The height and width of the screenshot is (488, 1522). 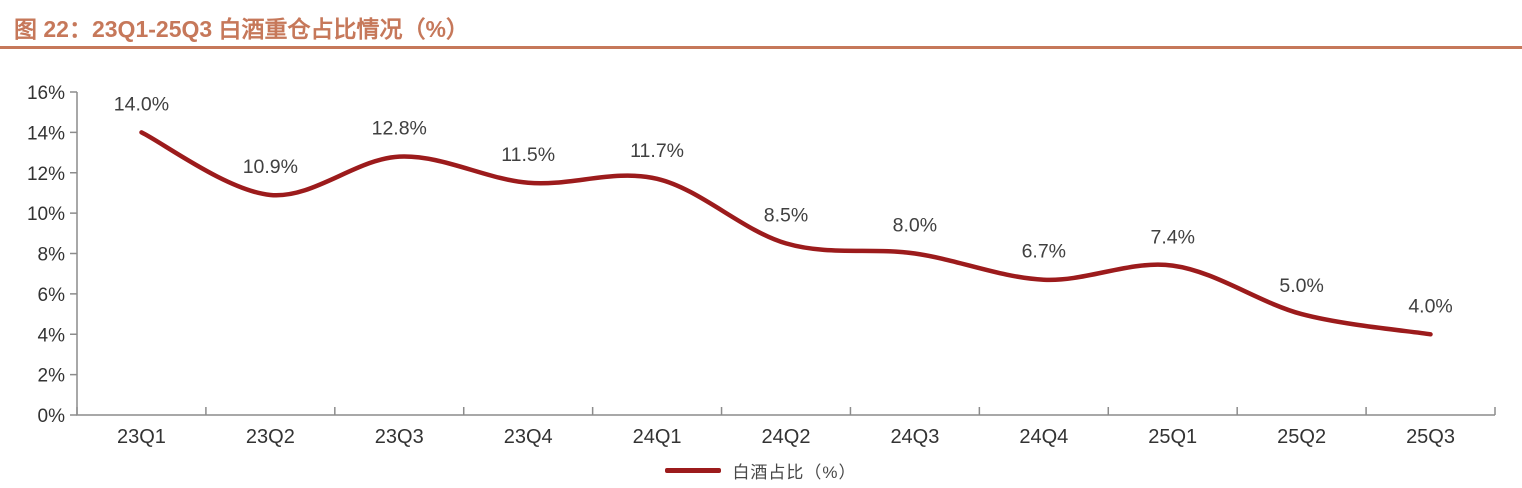 I want to click on legend-label: 白酒占比（%）, so click(x=794, y=472).